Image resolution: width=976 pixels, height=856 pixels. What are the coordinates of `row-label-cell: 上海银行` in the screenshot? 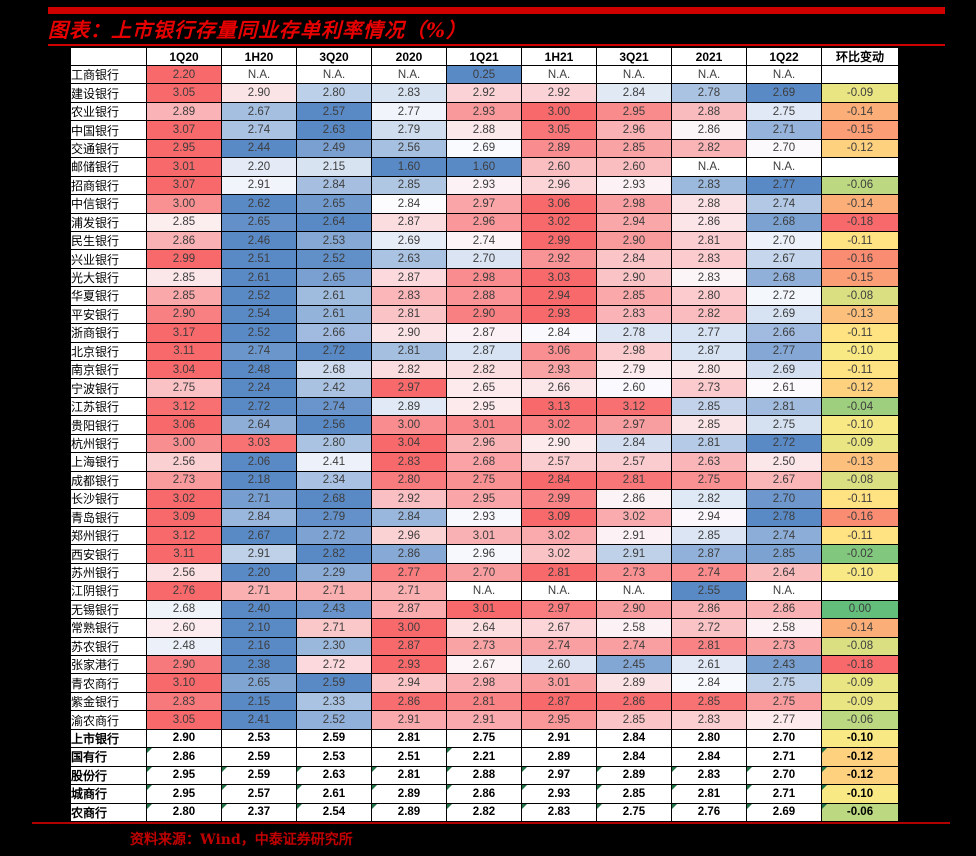 It's located at (108, 462).